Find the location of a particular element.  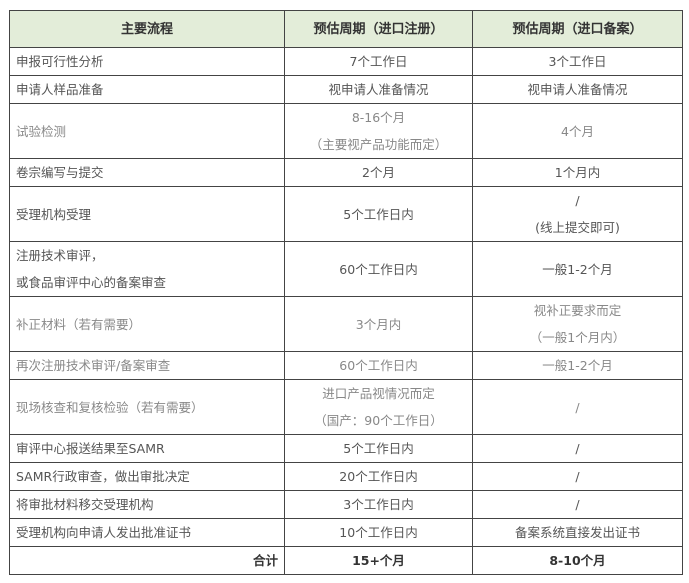

registration-duration-cell: 8-16个月 （主要视产品功能而定） is located at coordinates (378, 131).